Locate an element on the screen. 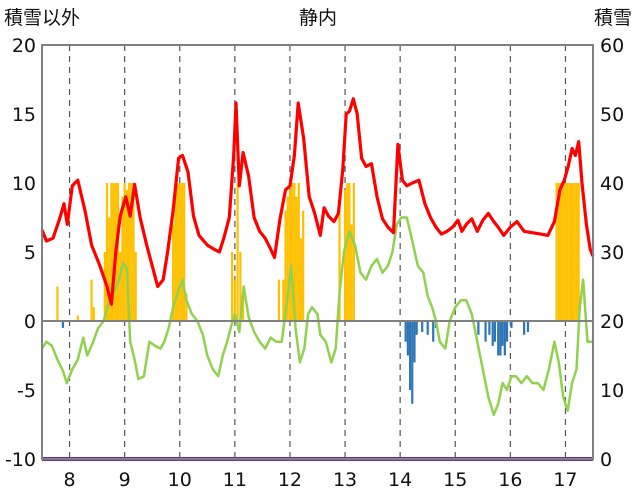 The width and height of the screenshot is (636, 501). x-tick-label: 14 is located at coordinates (400, 480).